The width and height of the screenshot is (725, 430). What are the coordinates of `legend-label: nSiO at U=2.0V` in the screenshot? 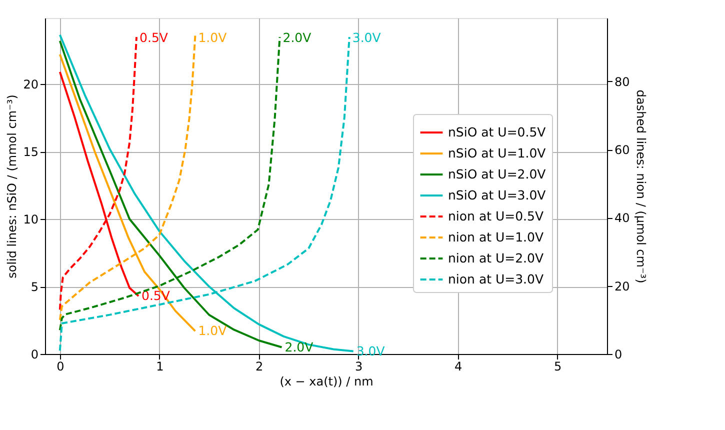 It's located at (497, 174).